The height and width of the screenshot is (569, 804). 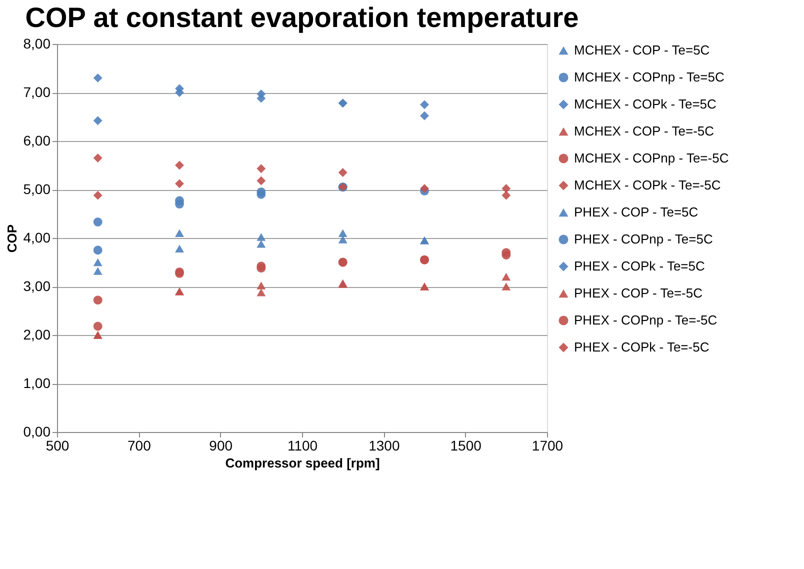 What do you see at coordinates (37, 140) in the screenshot?
I see `y-tick-label: 6,00` at bounding box center [37, 140].